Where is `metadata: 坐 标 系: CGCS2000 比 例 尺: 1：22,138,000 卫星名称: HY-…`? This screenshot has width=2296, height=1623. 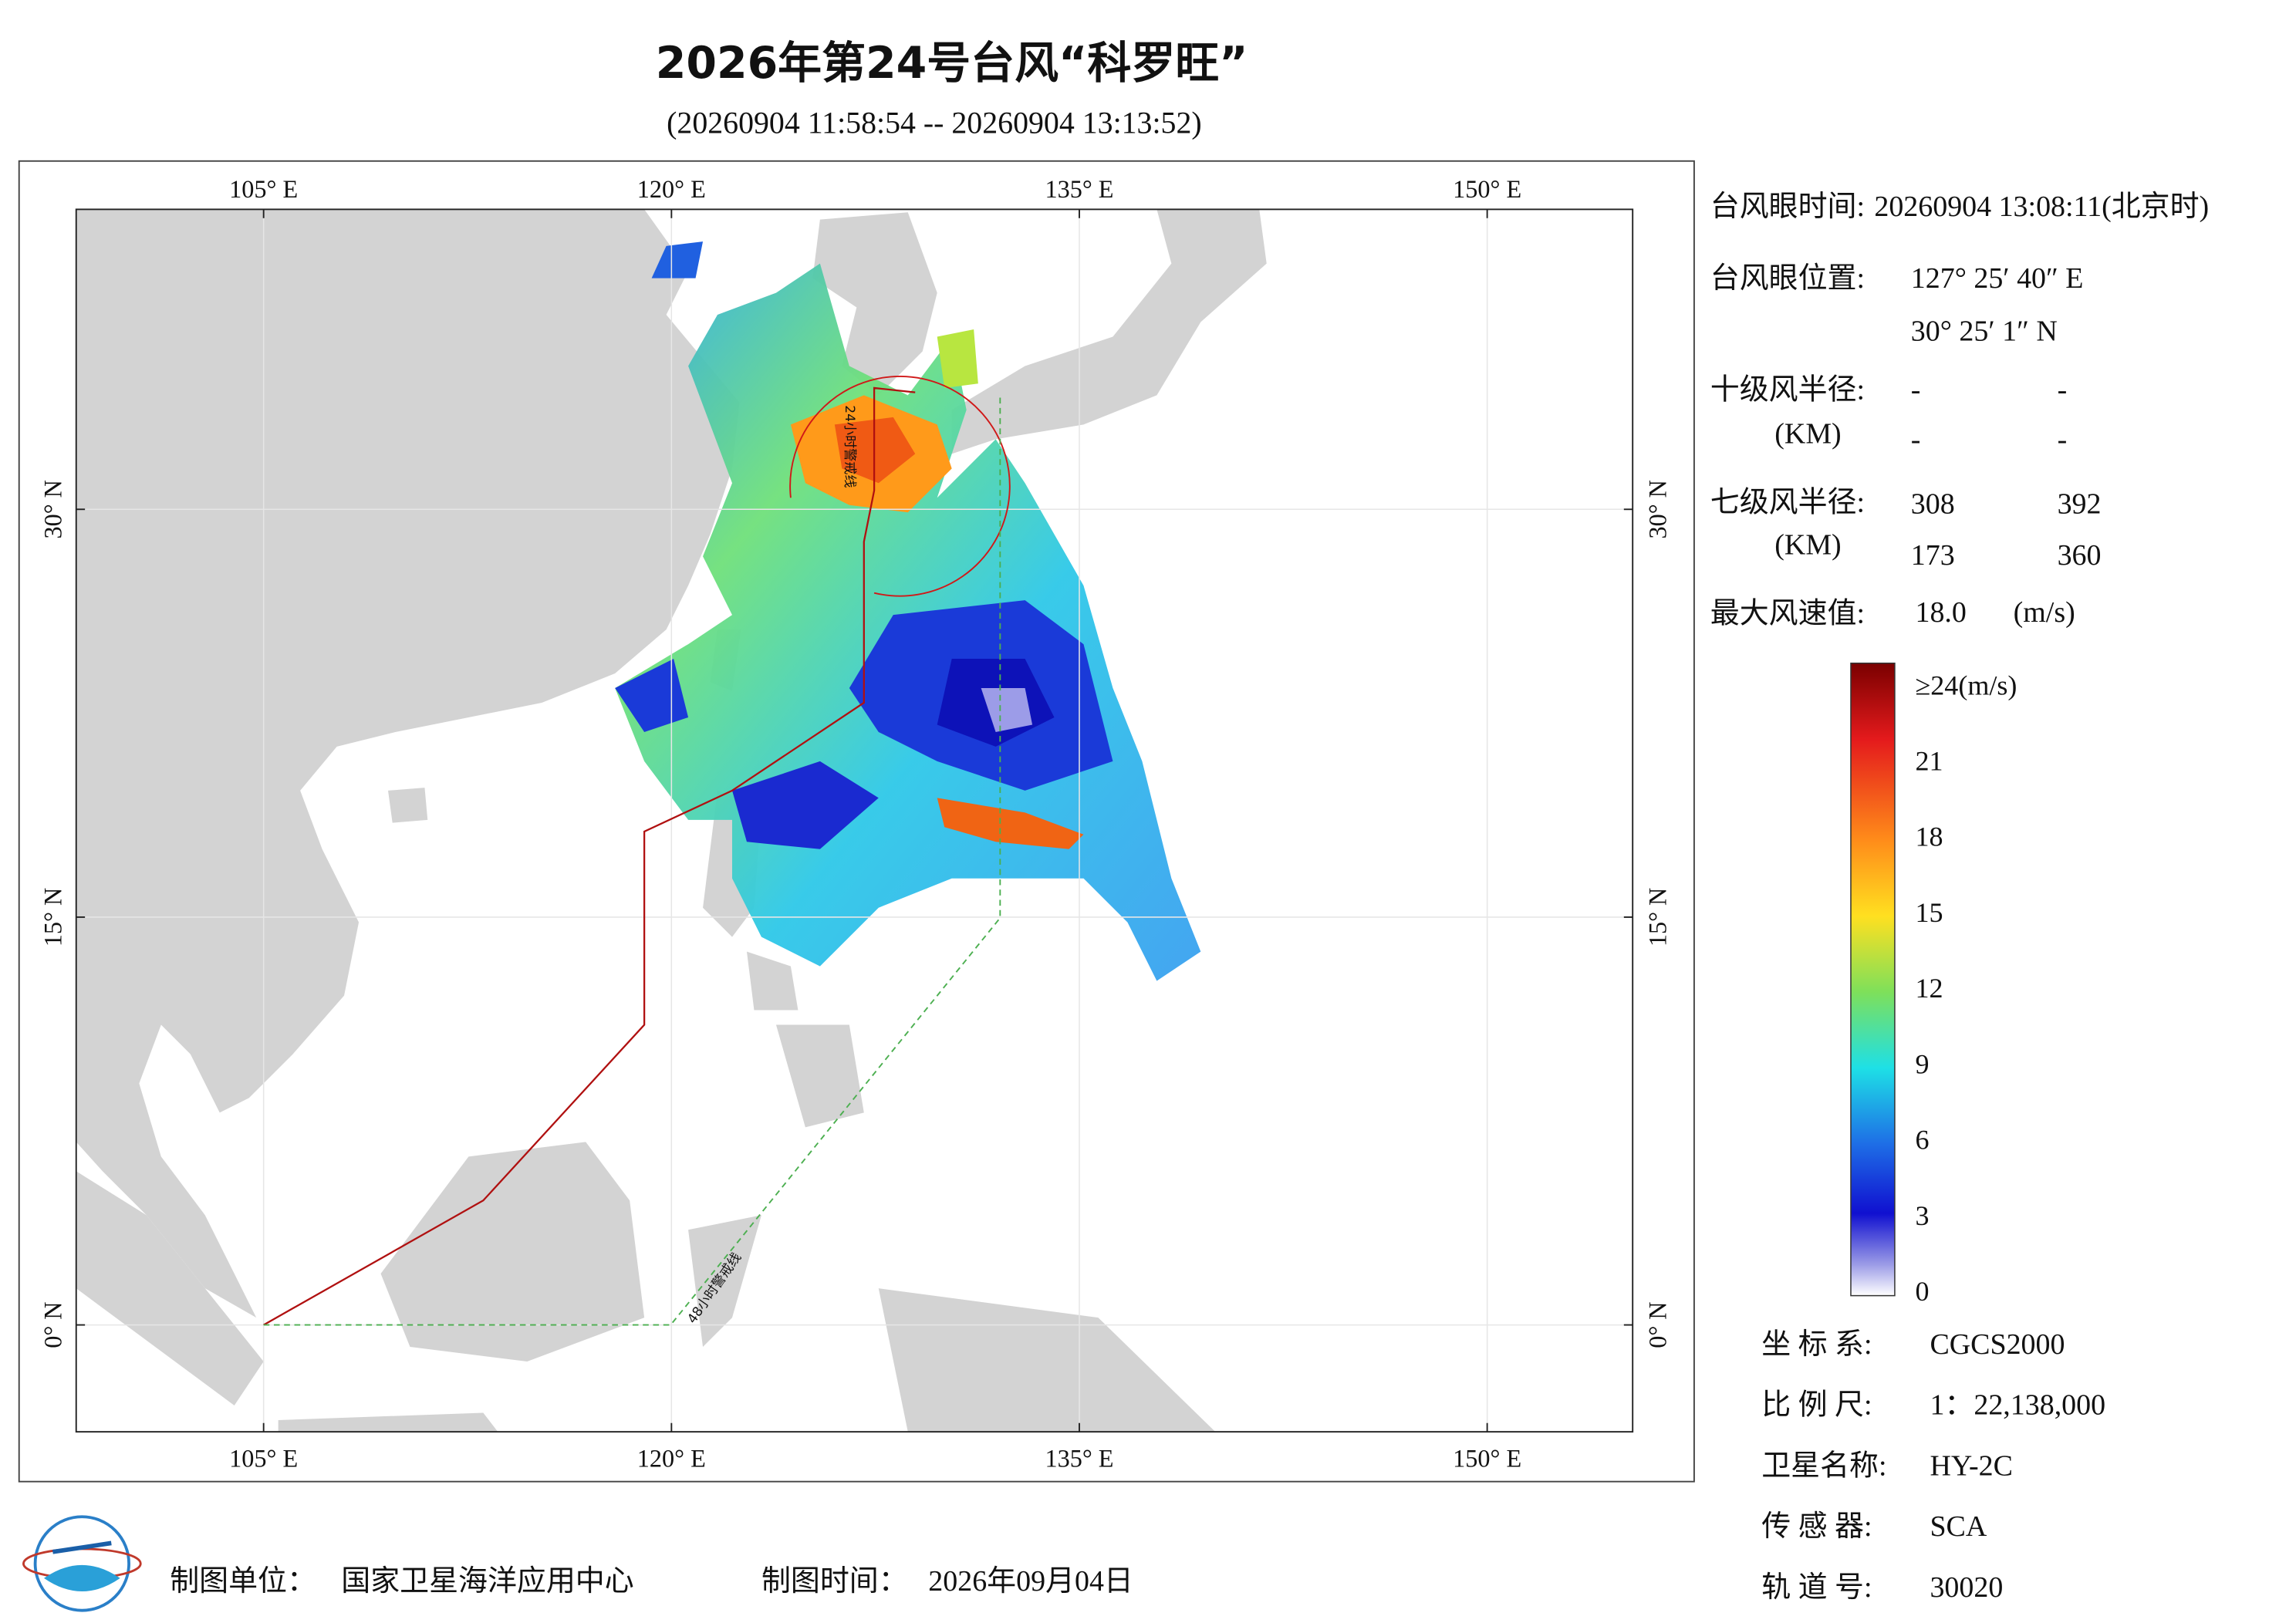
metadata: 坐 标 系: CGCS2000 比 例 尺: 1：22,138,000 卫星名称: HY-… is located at coordinates (1933, 1466).